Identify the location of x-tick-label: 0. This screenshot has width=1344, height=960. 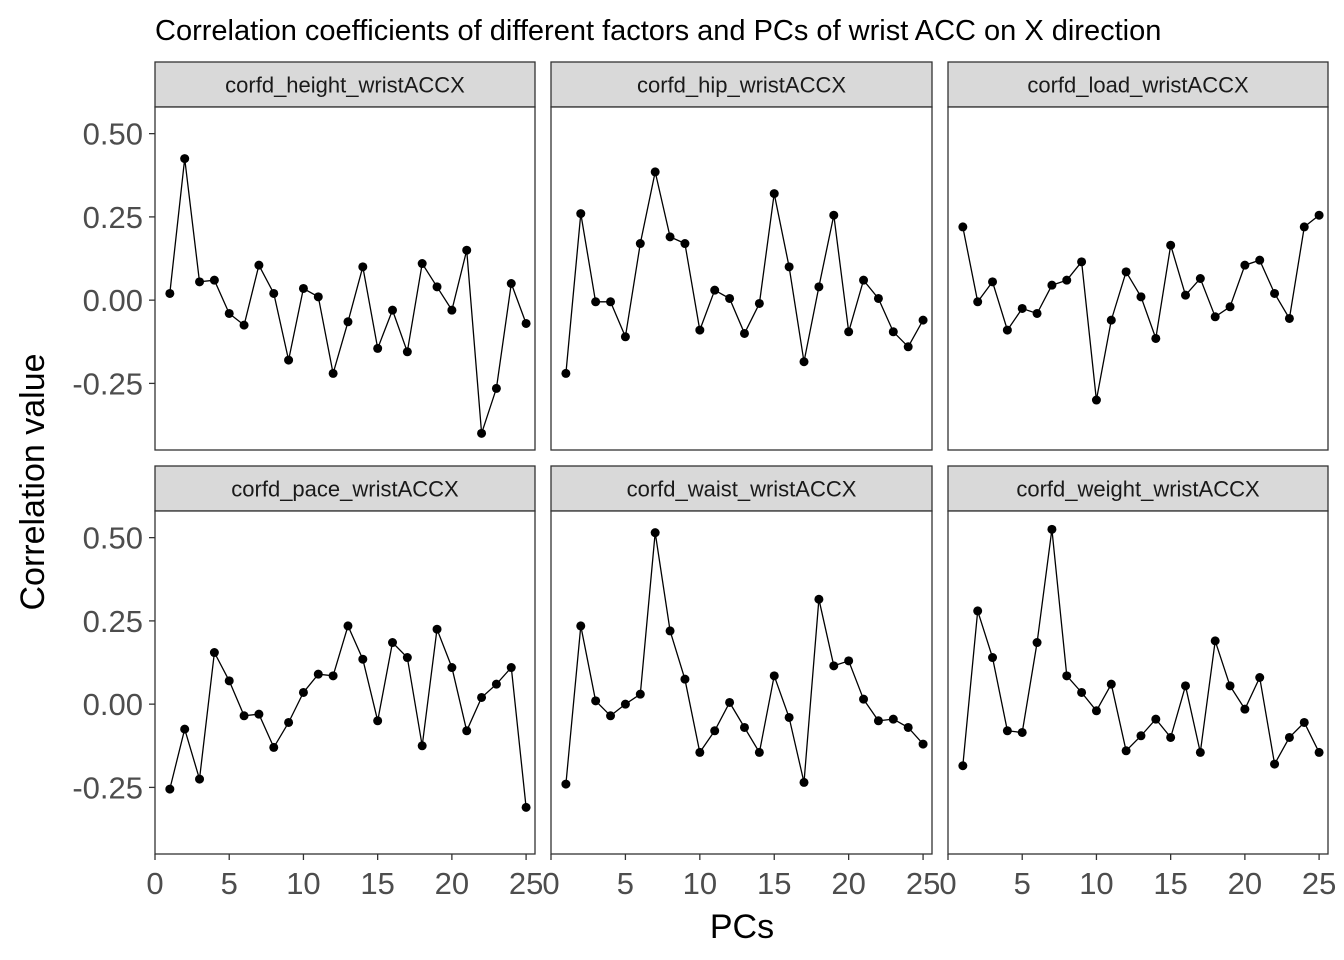
(550, 883).